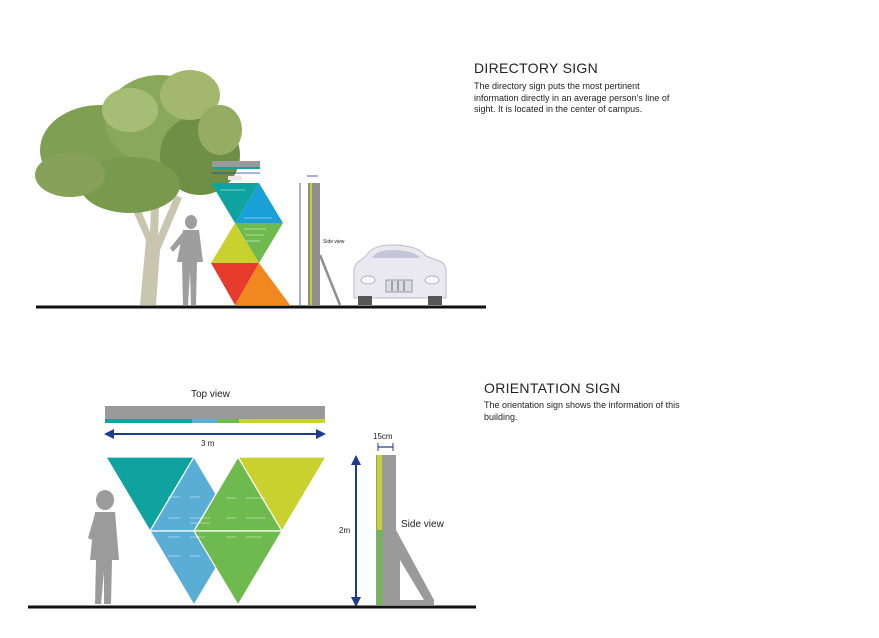  I want to click on orientation-sign-panels, so click(216, 531).